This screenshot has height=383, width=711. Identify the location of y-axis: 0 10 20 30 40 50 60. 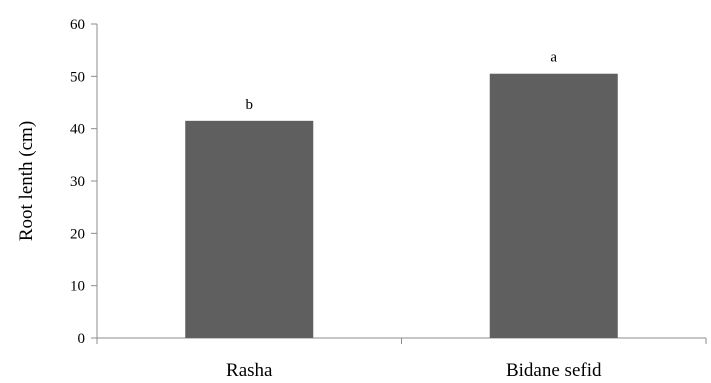
(84, 182).